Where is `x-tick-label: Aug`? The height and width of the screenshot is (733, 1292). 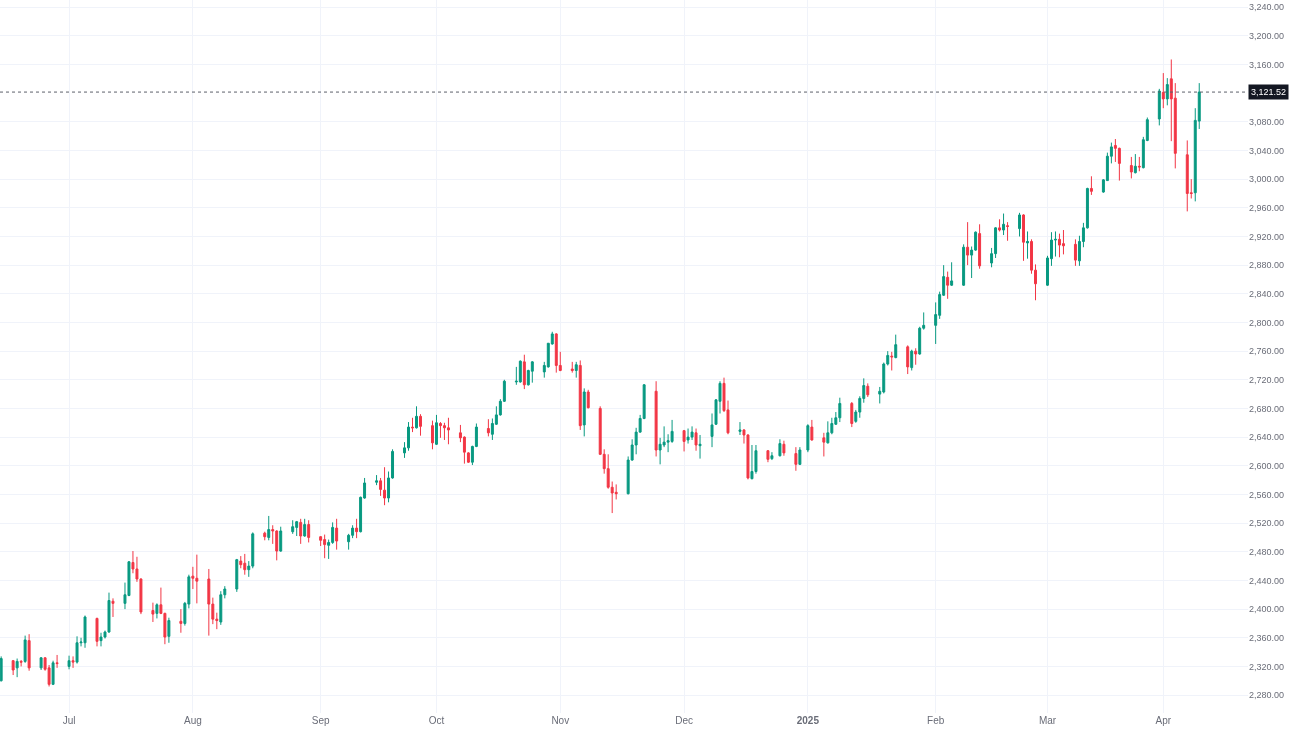 x-tick-label: Aug is located at coordinates (192, 720).